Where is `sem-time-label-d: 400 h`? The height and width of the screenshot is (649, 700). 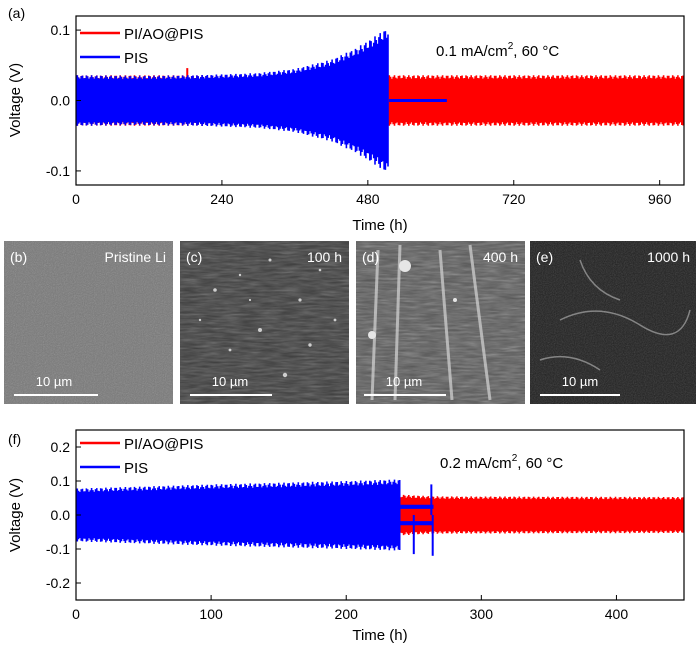 sem-time-label-d: 400 h is located at coordinates (500, 257).